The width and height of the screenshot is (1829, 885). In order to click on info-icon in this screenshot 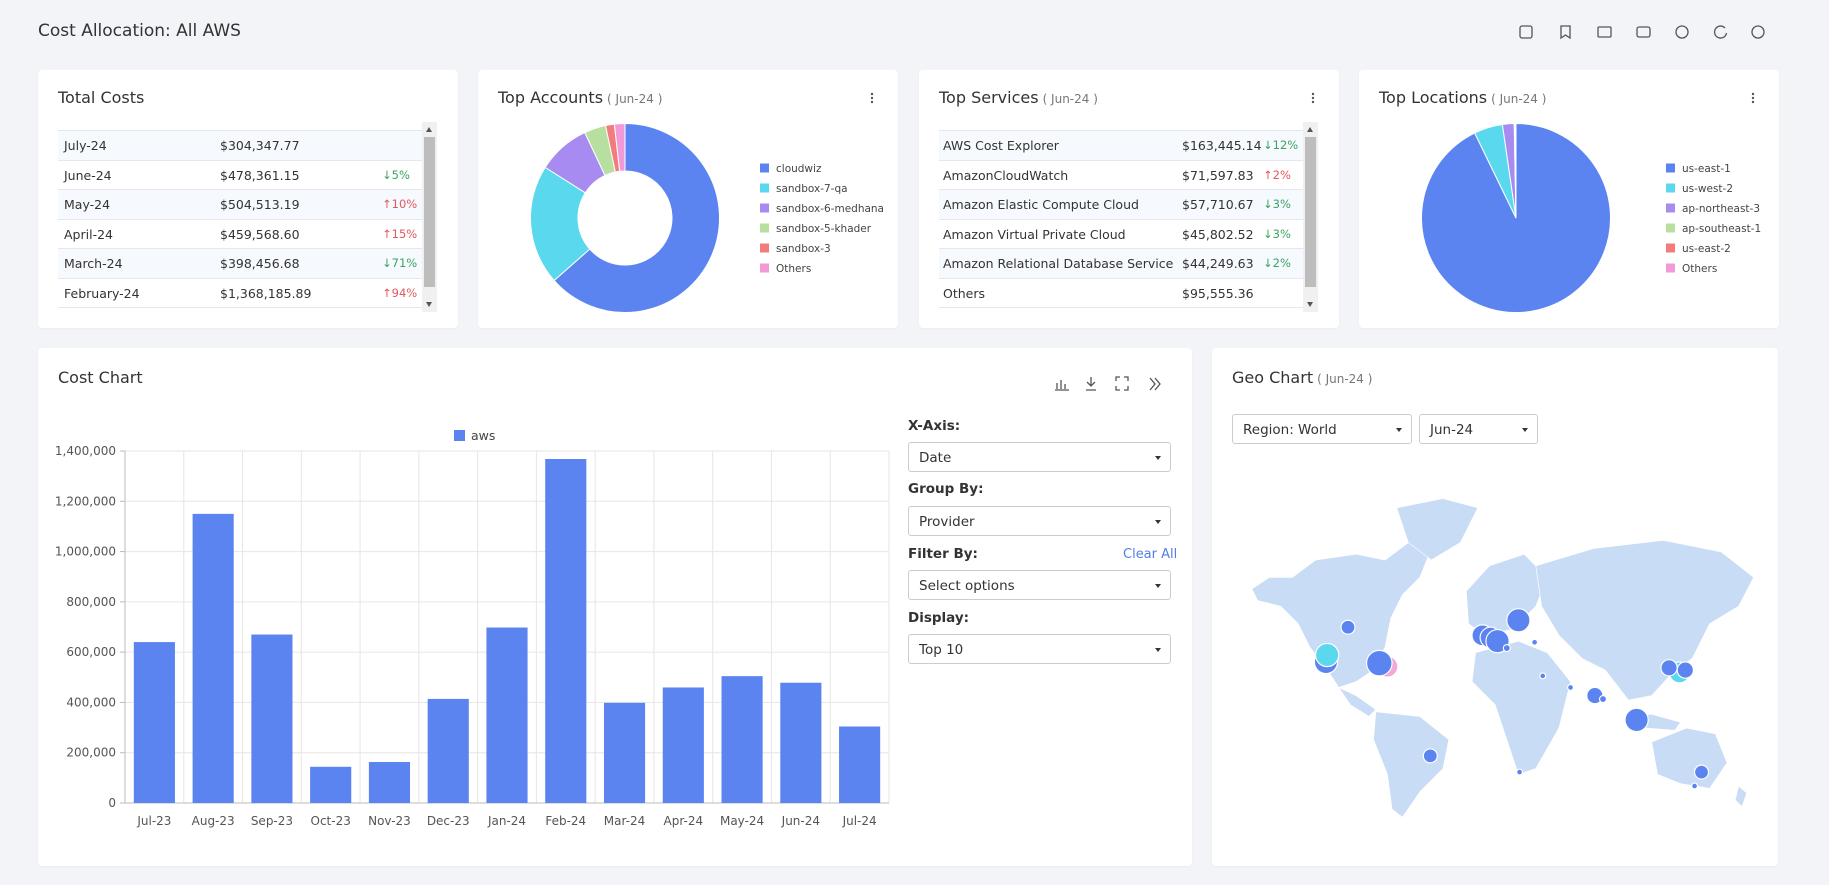, I will do `click(1682, 32)`.